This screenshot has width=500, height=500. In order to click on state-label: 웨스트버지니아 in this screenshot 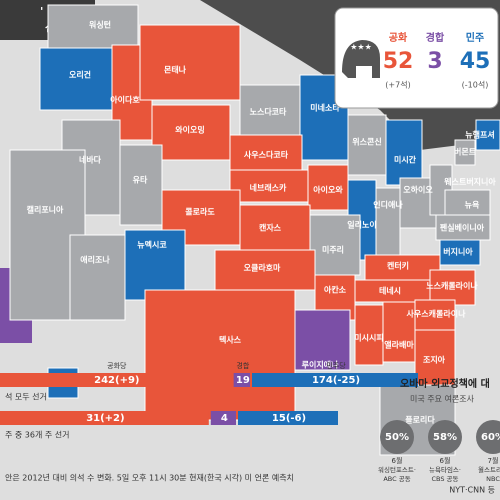, I will do `click(470, 182)`.